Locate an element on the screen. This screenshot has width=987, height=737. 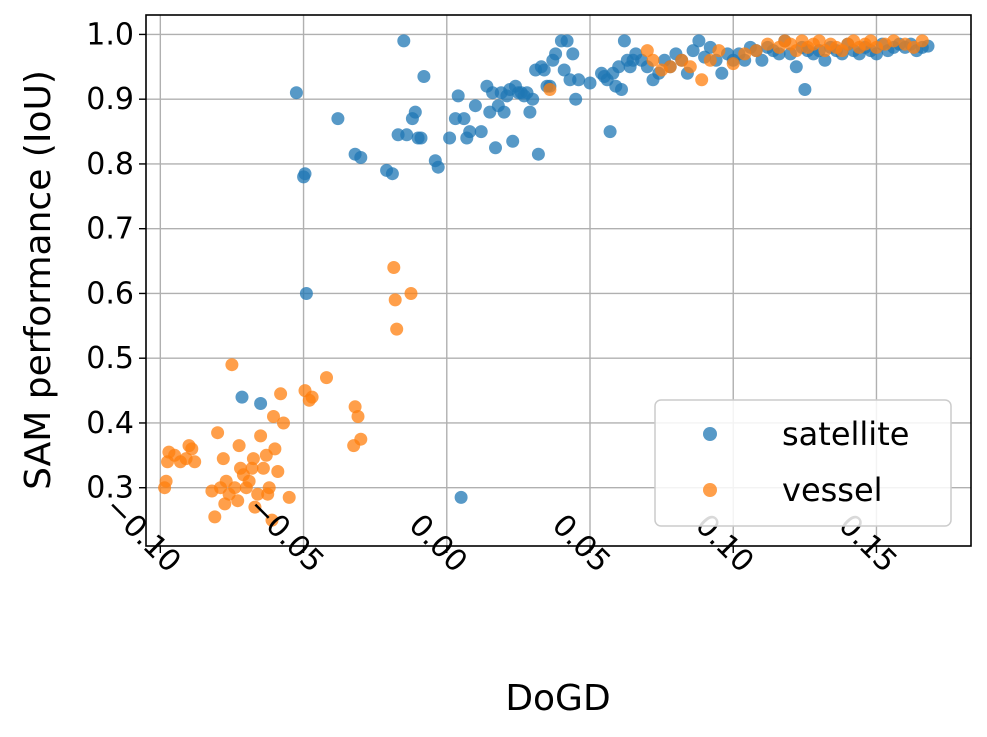
y-axis-ticks: 0.3 0.4 0.5 0.6 0.7 0.8 0.9 1.0 is located at coordinates (116, 261).